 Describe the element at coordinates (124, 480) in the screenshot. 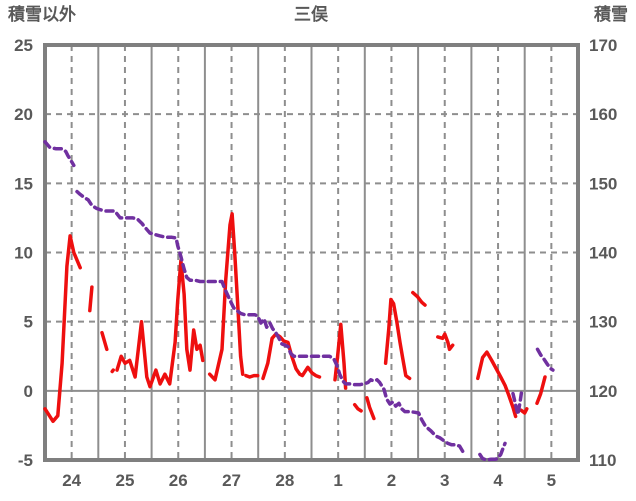

I see `x-axis-tick-label: 25` at that location.